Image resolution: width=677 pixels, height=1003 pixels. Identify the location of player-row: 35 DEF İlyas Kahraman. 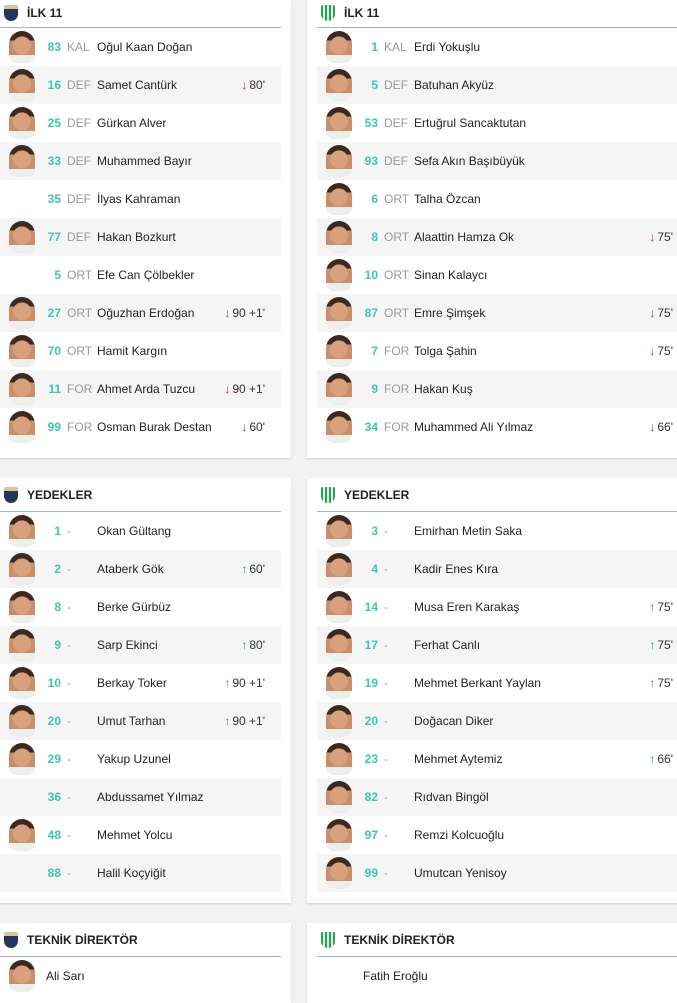
(140, 199).